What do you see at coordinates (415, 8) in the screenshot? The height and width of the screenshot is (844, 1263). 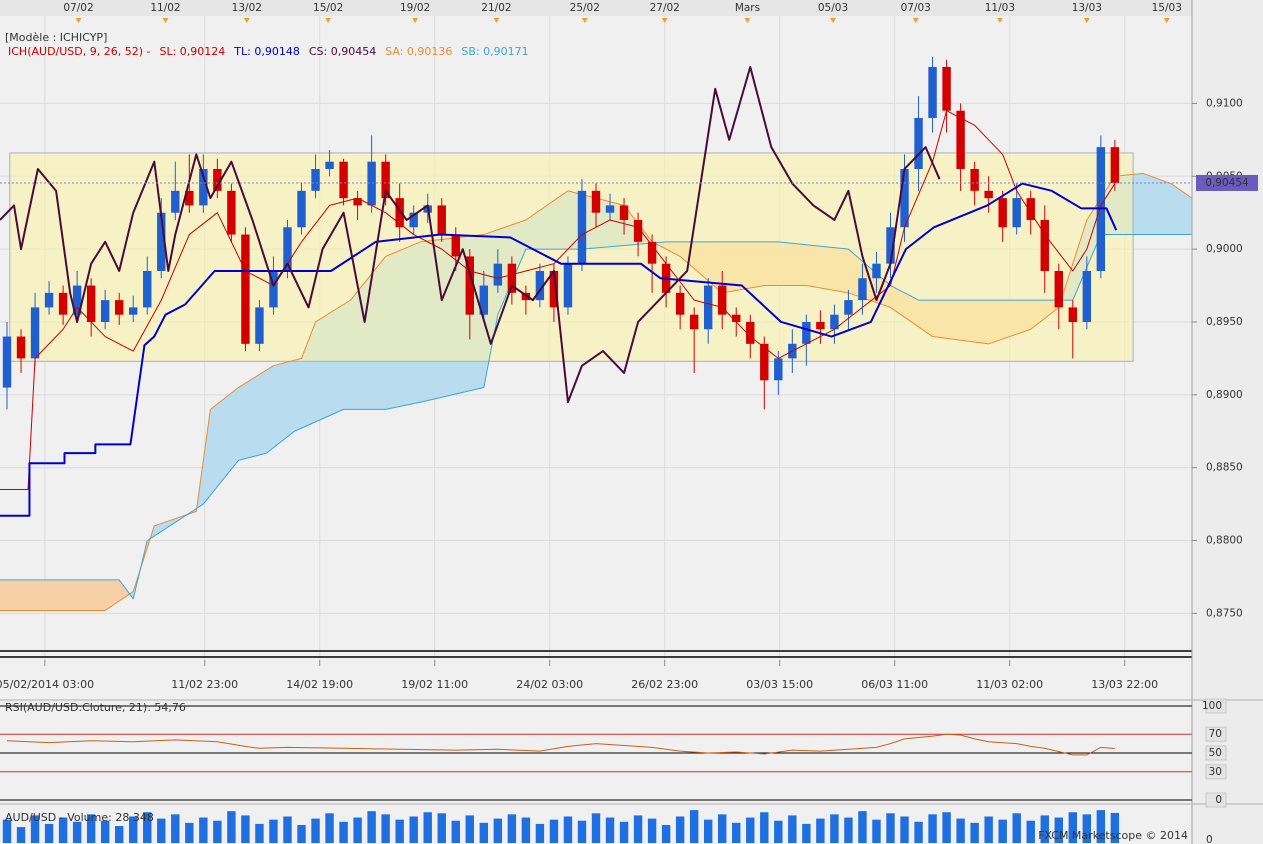 I see `top-tick-label: 19/02` at bounding box center [415, 8].